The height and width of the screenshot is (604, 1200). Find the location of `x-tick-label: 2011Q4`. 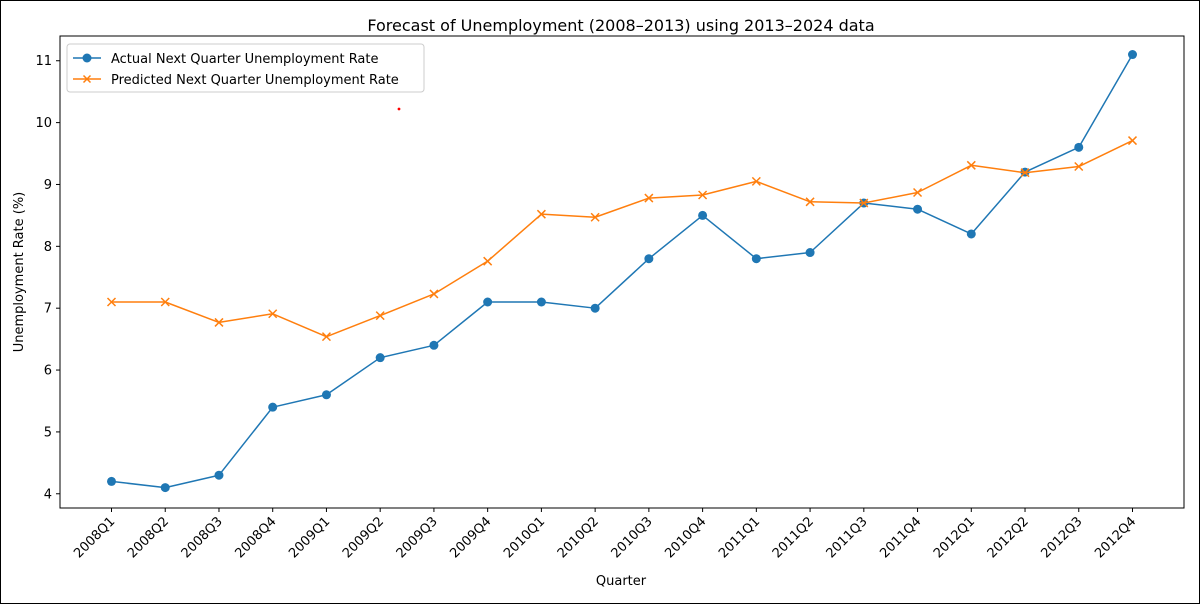

x-tick-label: 2011Q4 is located at coordinates (900, 537).